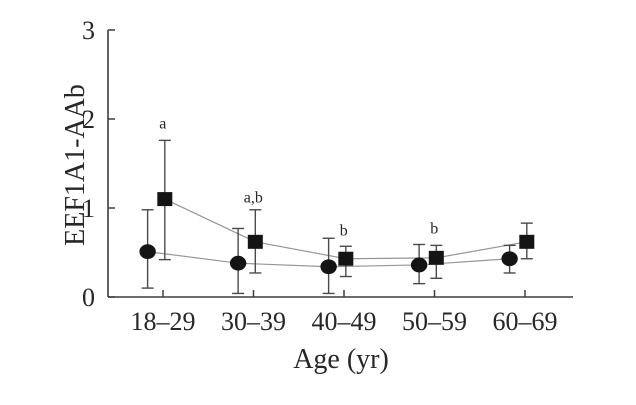 This screenshot has height=405, width=636. What do you see at coordinates (253, 197) in the screenshot?
I see `significance-label: a,b` at bounding box center [253, 197].